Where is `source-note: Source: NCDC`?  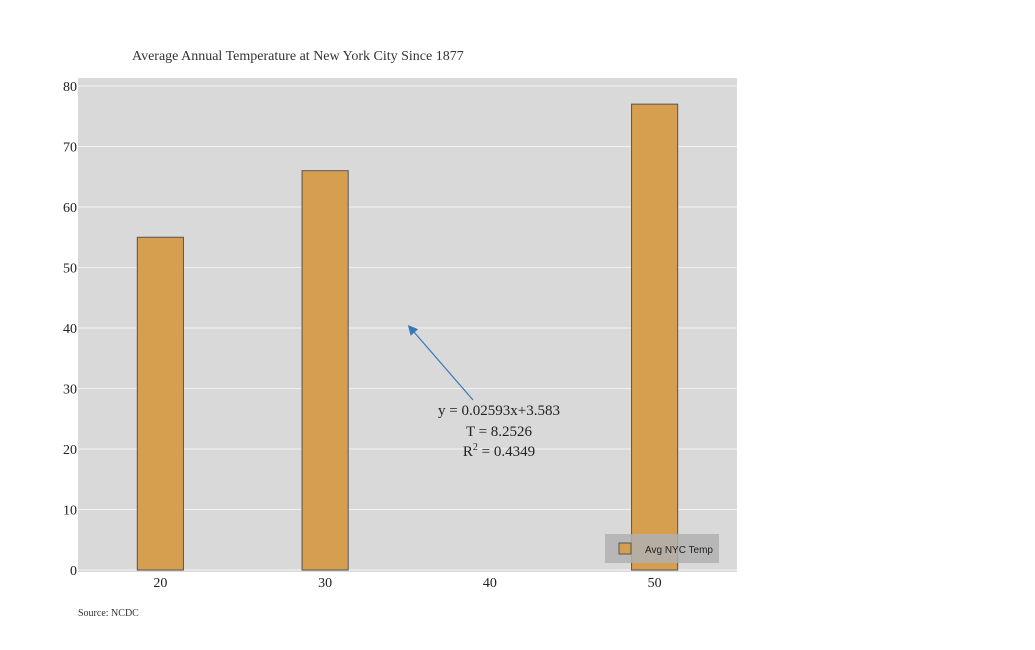
source-note: Source: NCDC is located at coordinates (108, 613).